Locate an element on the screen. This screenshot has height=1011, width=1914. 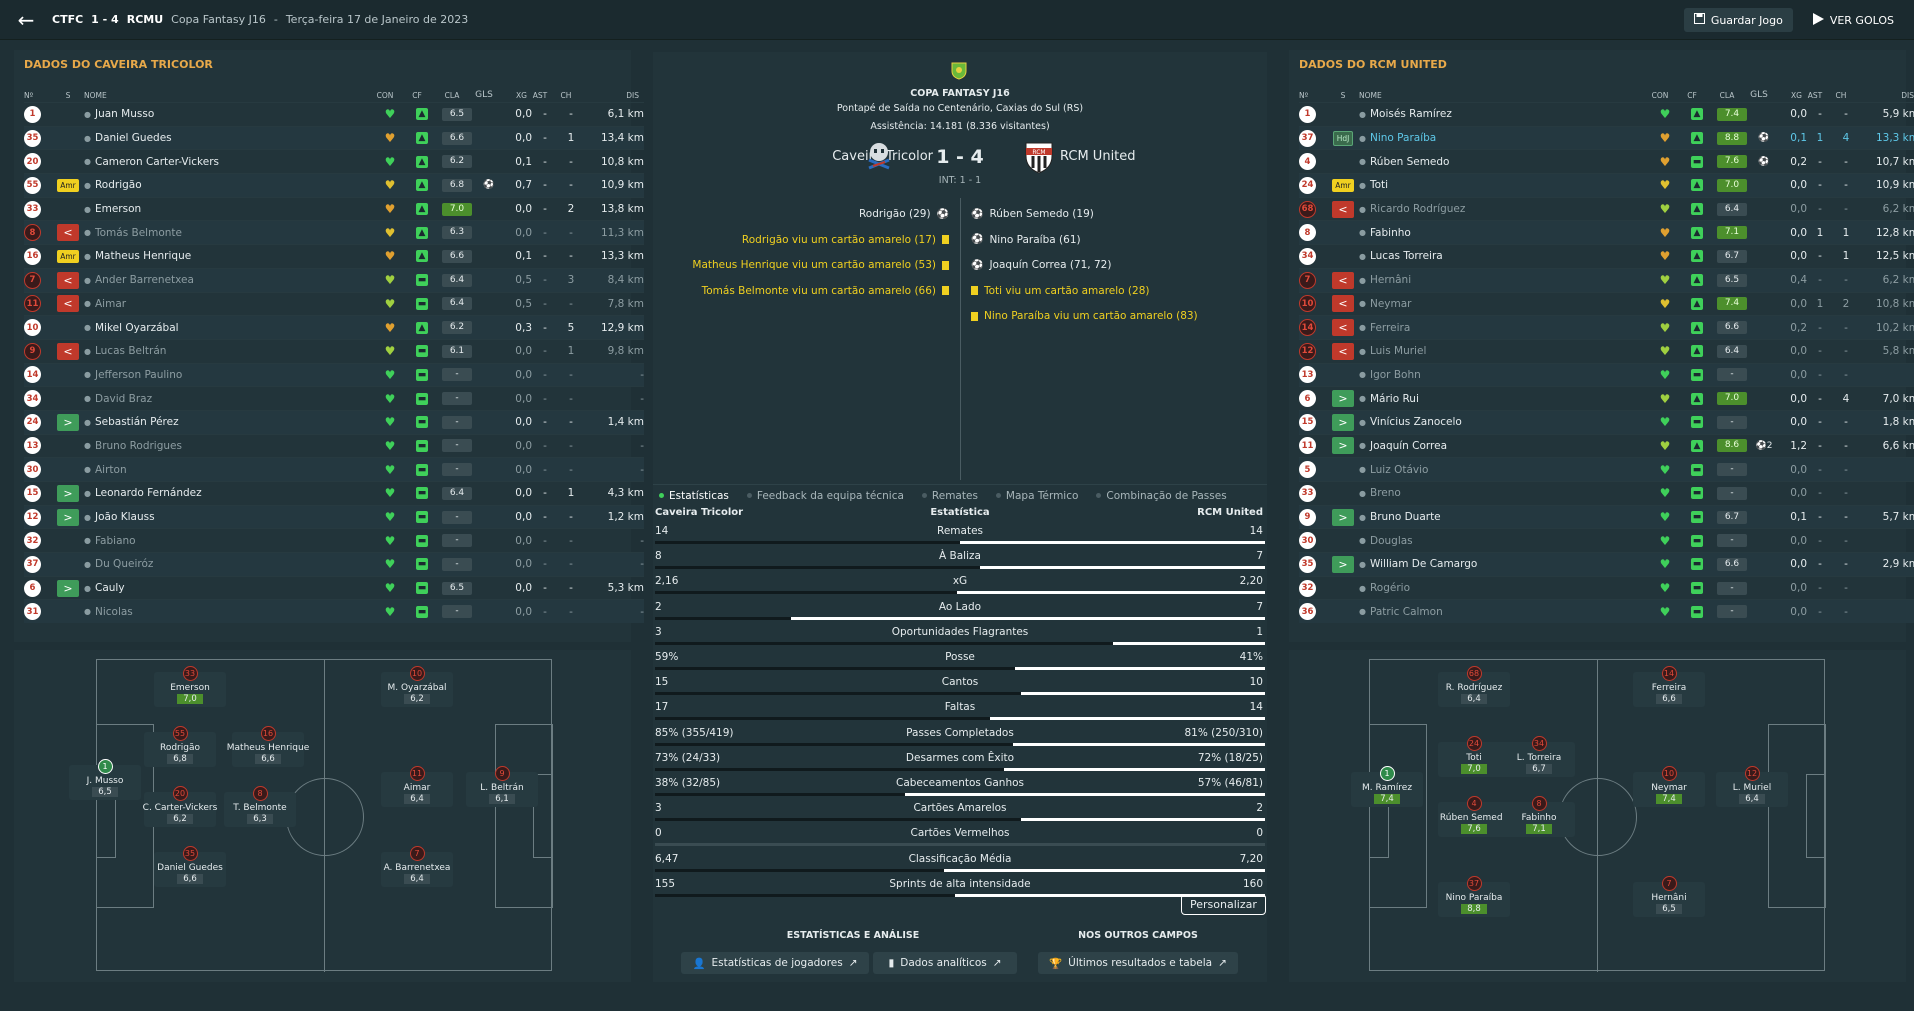
player-name: Tomás Belmonte is located at coordinates (138, 232).